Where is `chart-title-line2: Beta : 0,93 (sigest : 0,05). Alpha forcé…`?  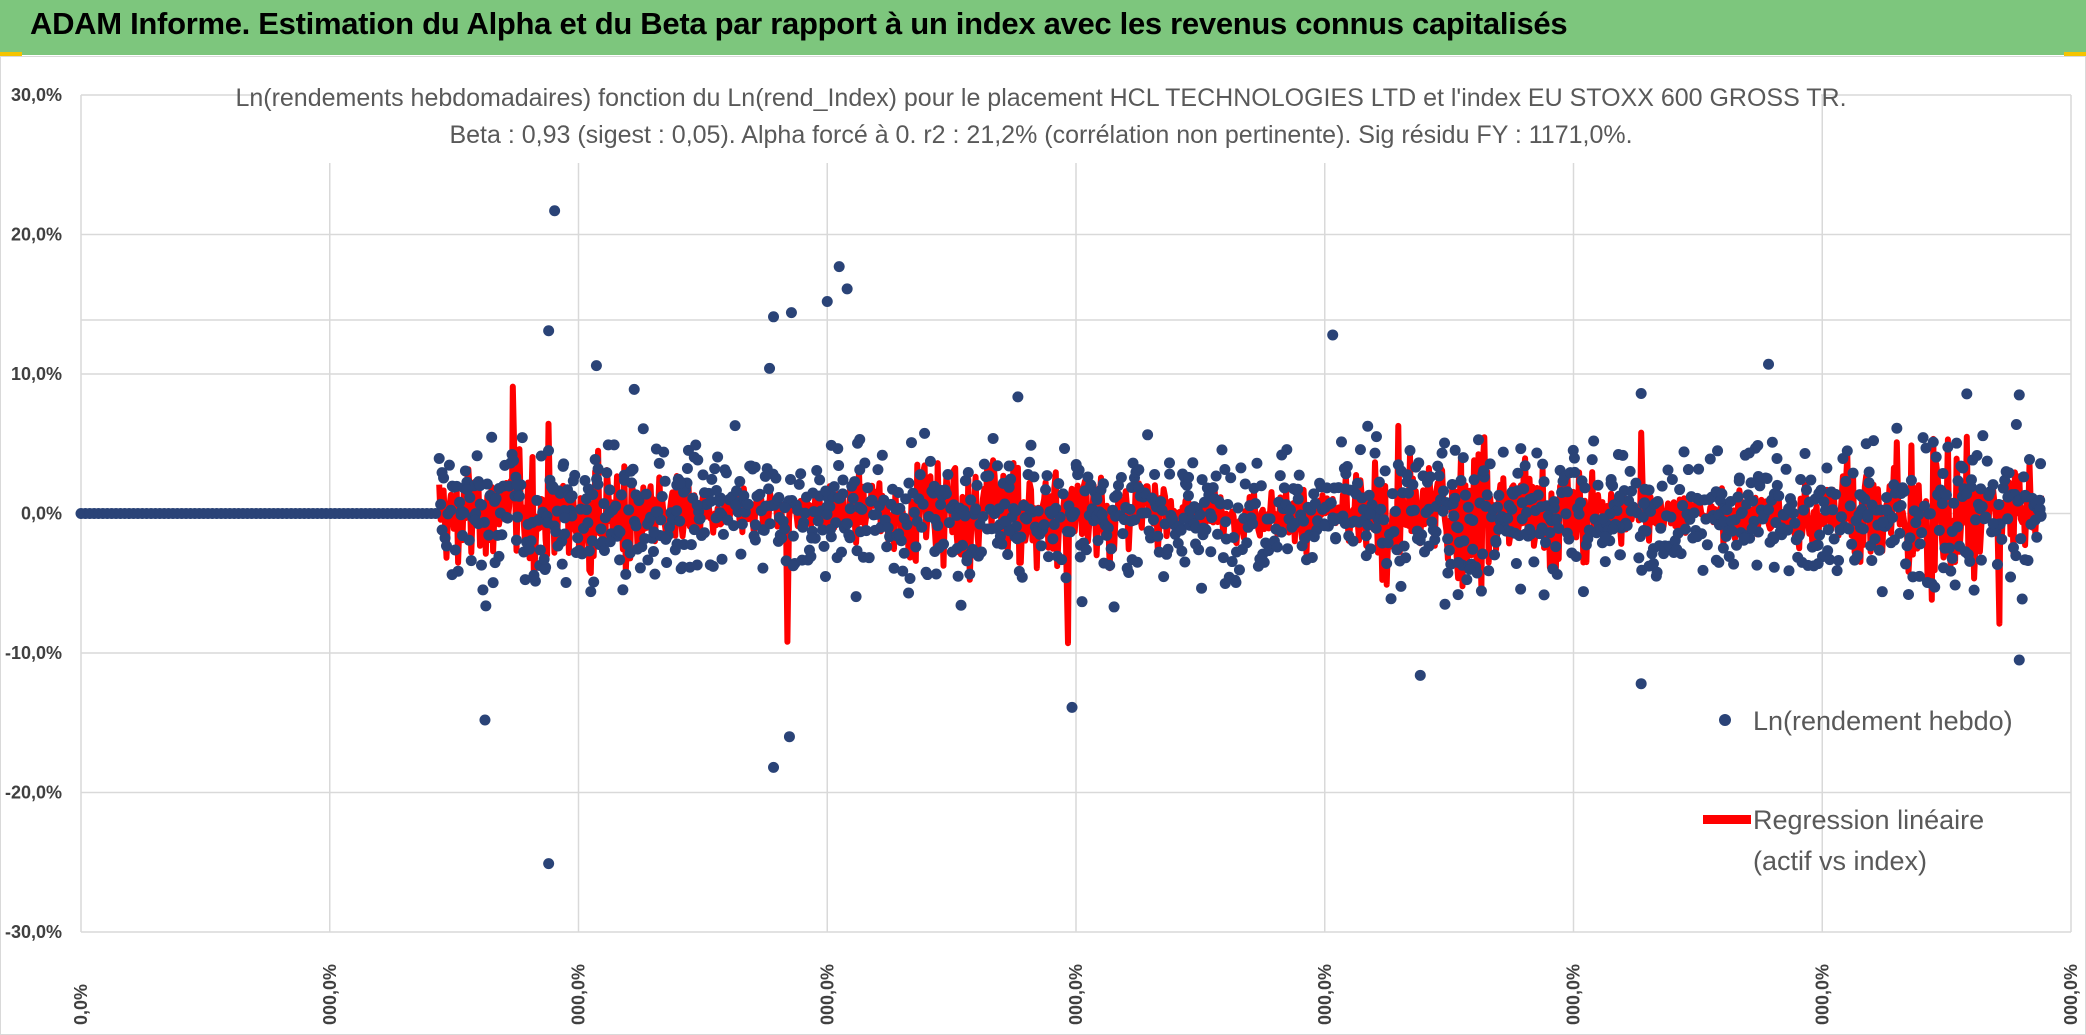
chart-title-line2: Beta : 0,93 (sigest : 0,05). Alpha forcé… is located at coordinates (1040, 135).